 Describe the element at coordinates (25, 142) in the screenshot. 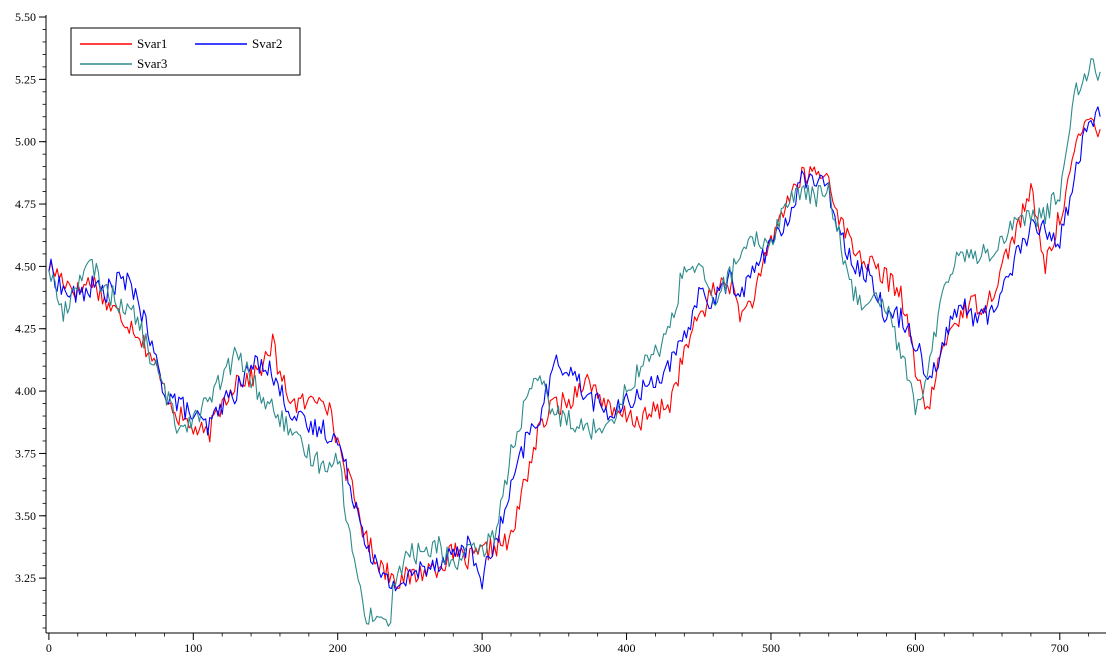

I see `y-tick-label: 5.00` at that location.